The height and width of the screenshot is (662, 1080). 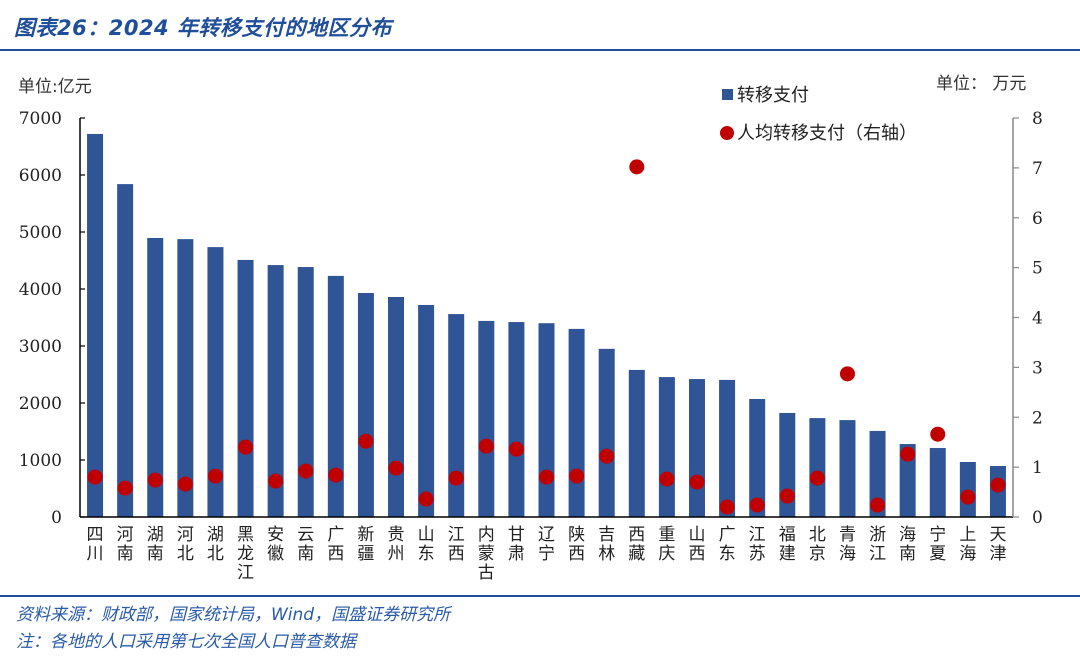 I want to click on x-tick-label: 苏, so click(x=757, y=554).